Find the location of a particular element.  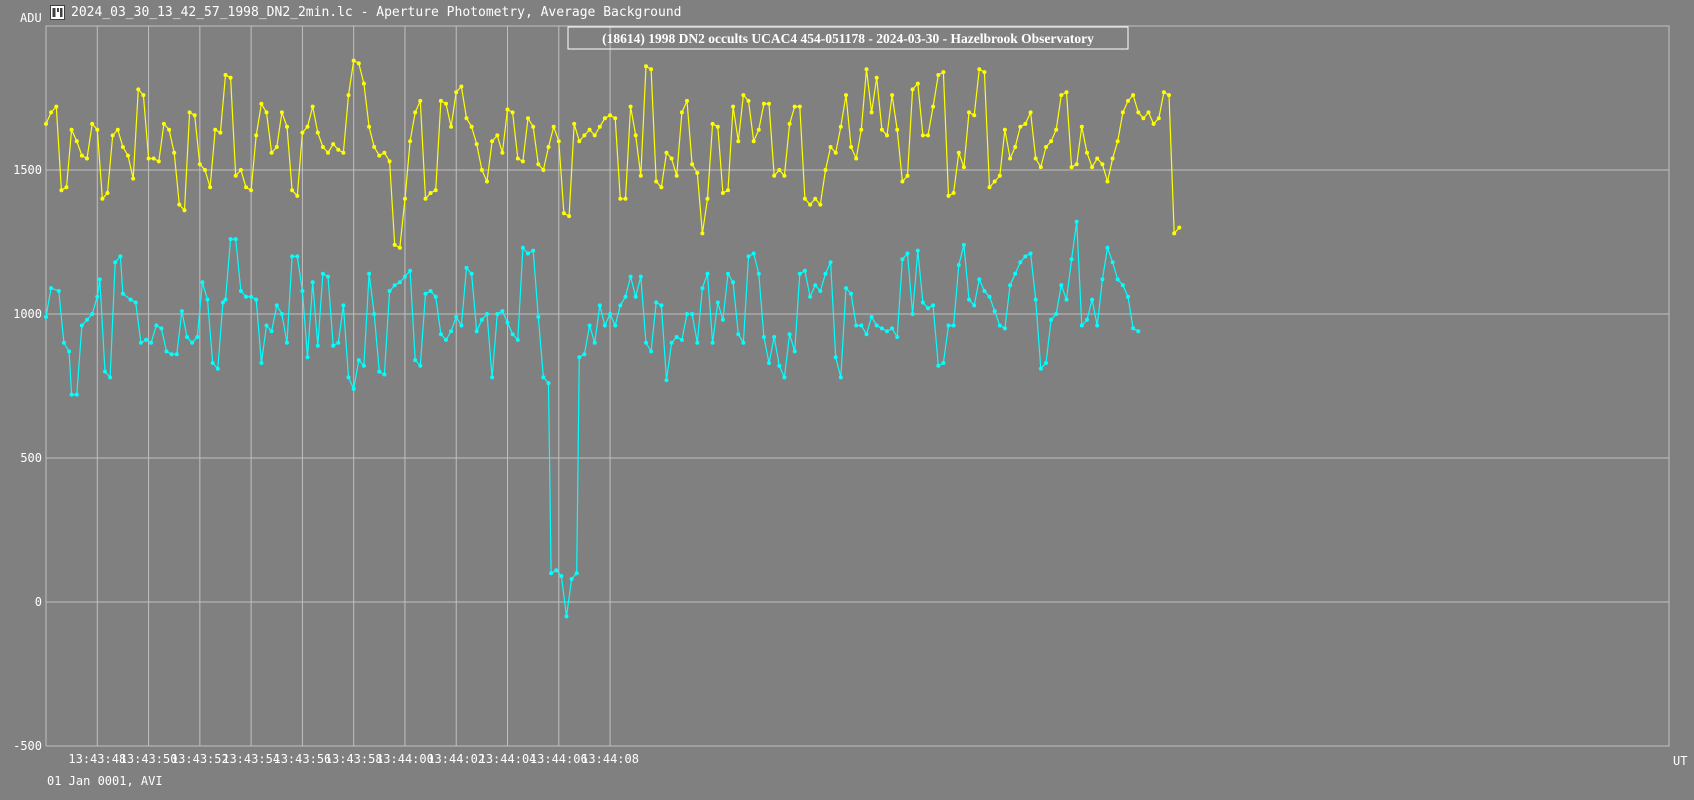

x-axis-label: UT is located at coordinates (1680, 761).